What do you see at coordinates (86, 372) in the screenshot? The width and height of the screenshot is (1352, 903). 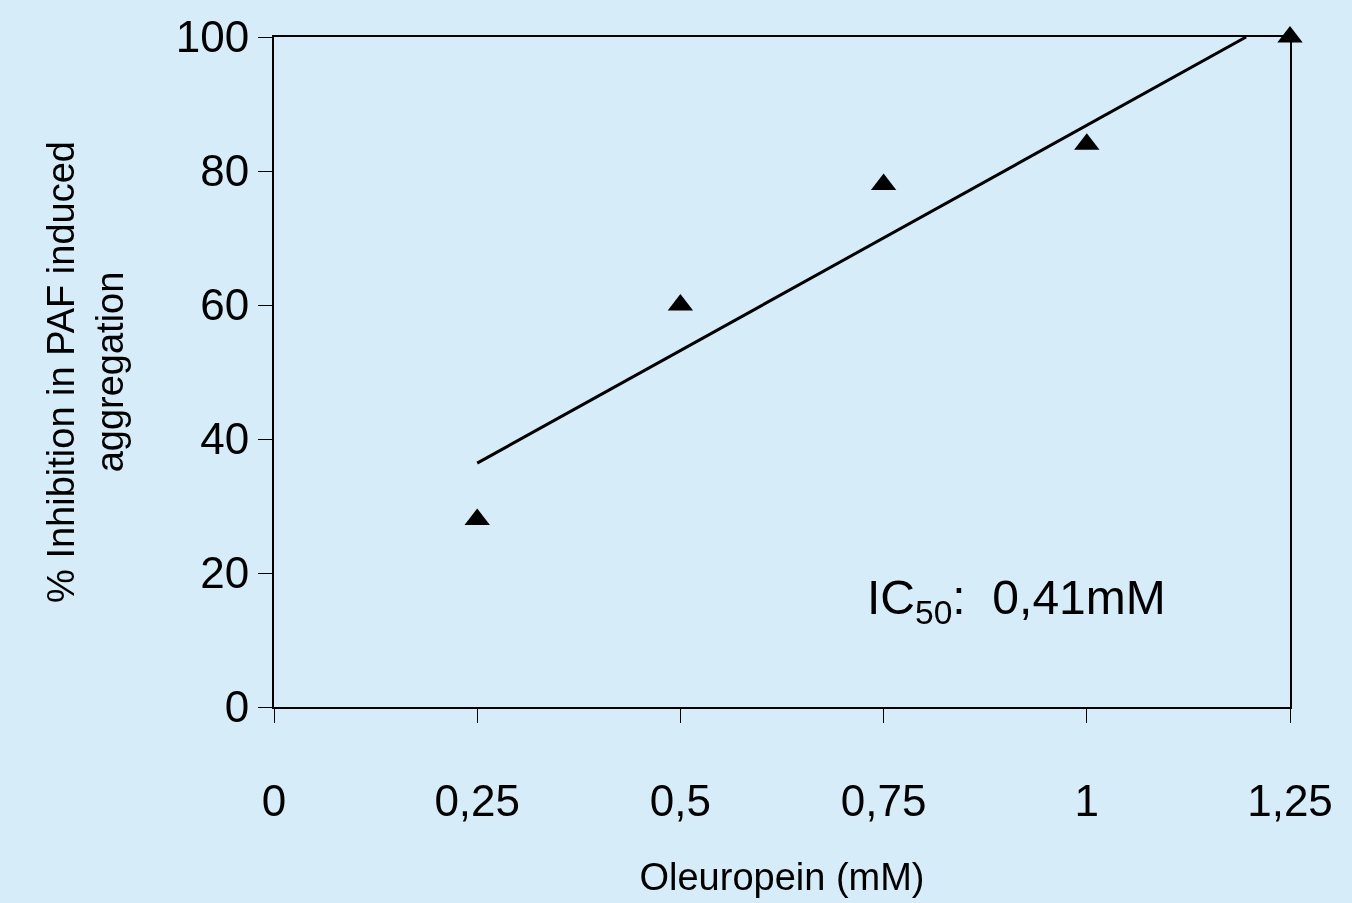 I see `y-axis-title: % Inhibition in PAF induced aggregation` at bounding box center [86, 372].